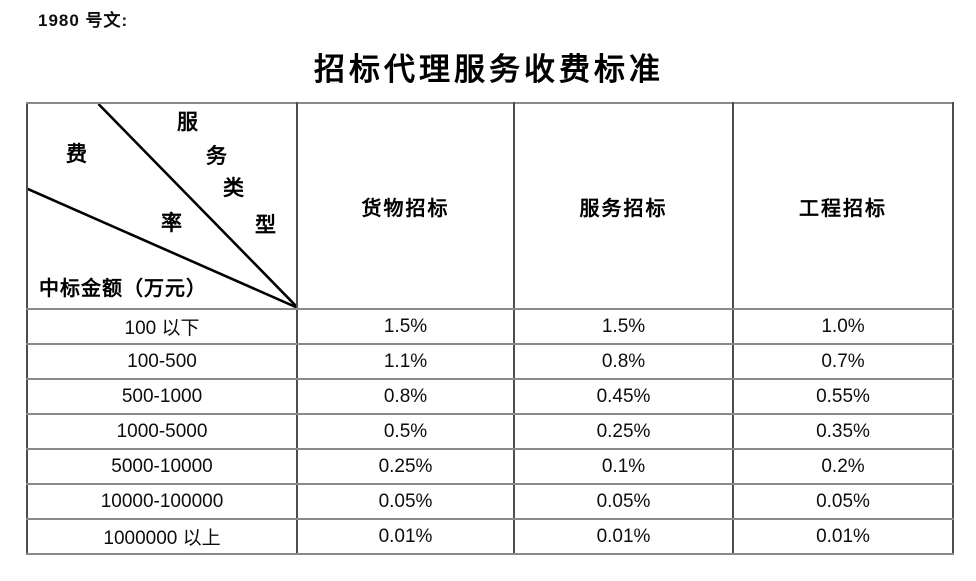  Describe the element at coordinates (843, 326) in the screenshot. I see `fee-value-cell: 1.0%` at that location.